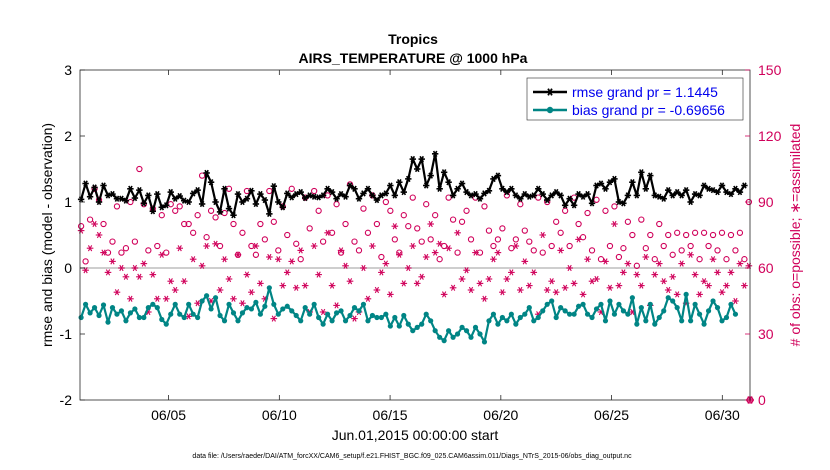 The image size is (830, 470). Describe the element at coordinates (279, 415) in the screenshot. I see `x-tick-label: 06/10` at that location.